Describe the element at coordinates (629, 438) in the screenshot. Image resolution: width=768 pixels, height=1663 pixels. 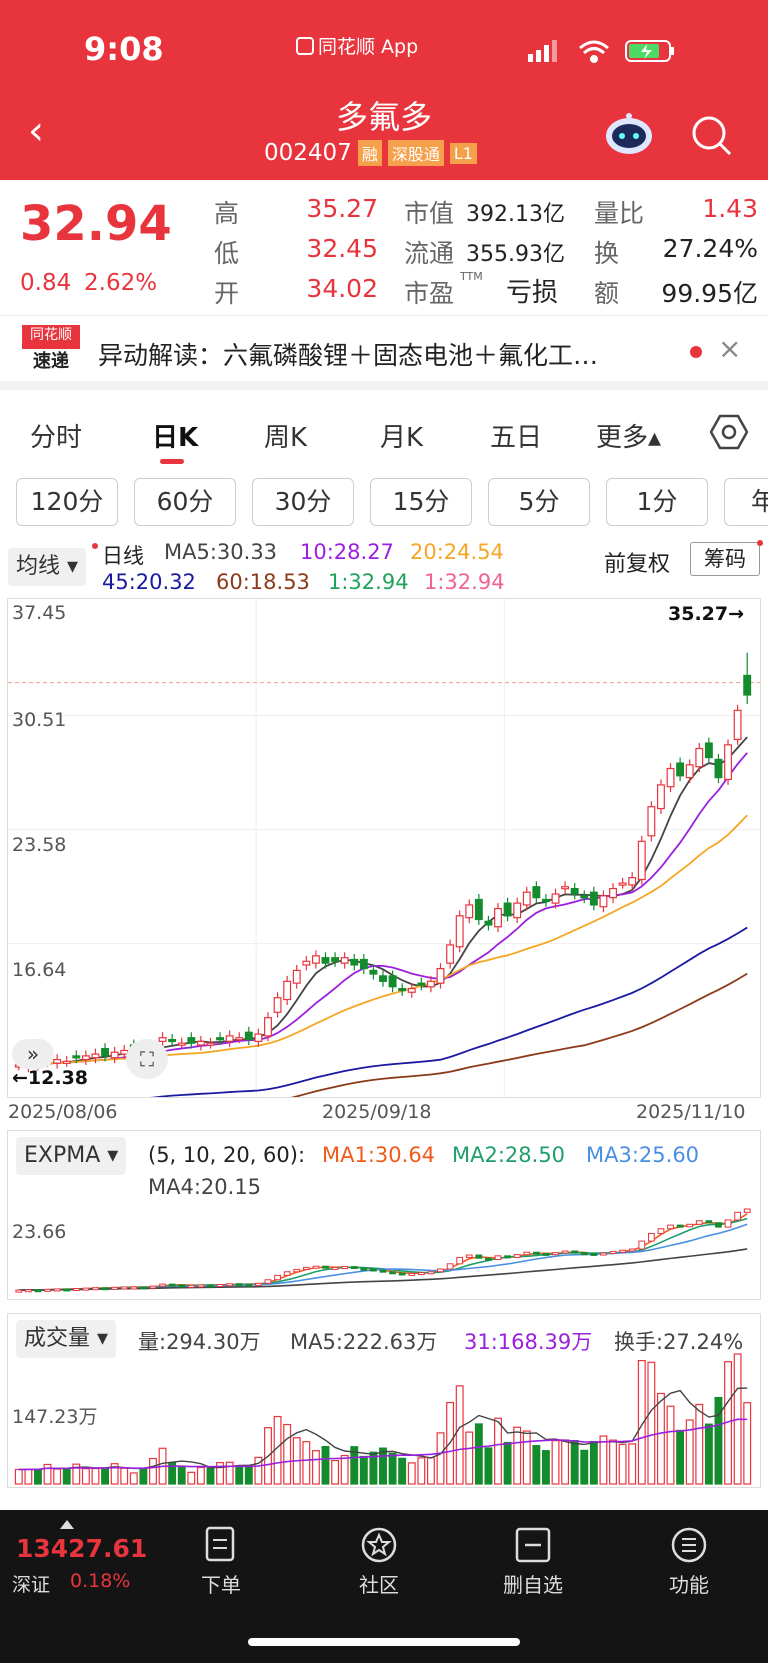
I see `tab-more: 更多▴` at that location.